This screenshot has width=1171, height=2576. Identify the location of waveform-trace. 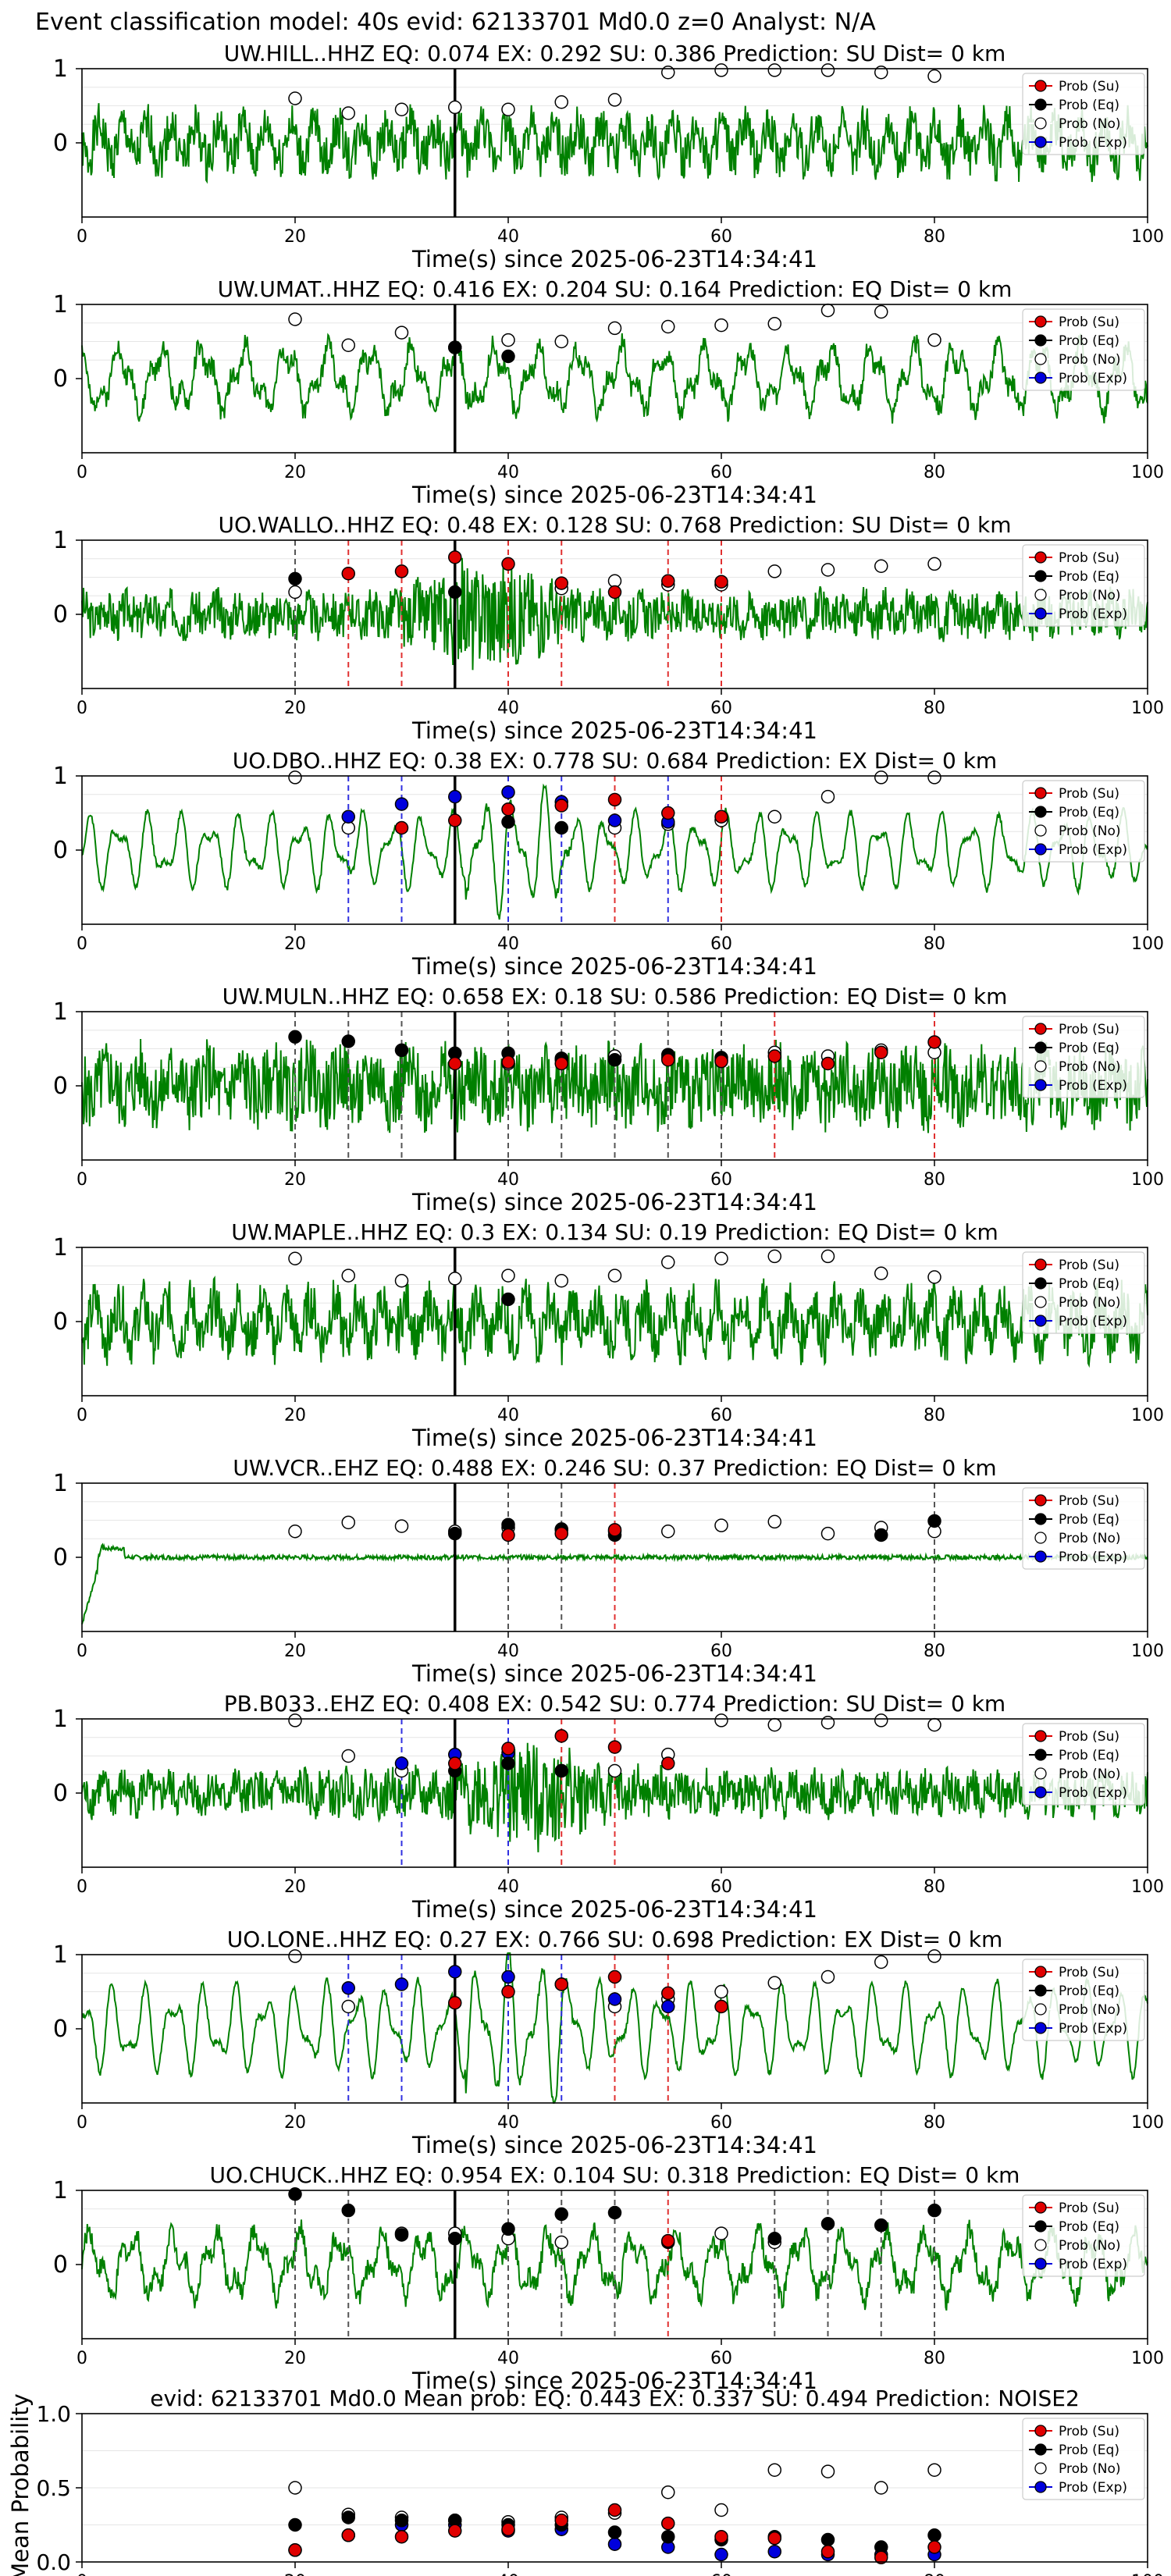
(614, 143).